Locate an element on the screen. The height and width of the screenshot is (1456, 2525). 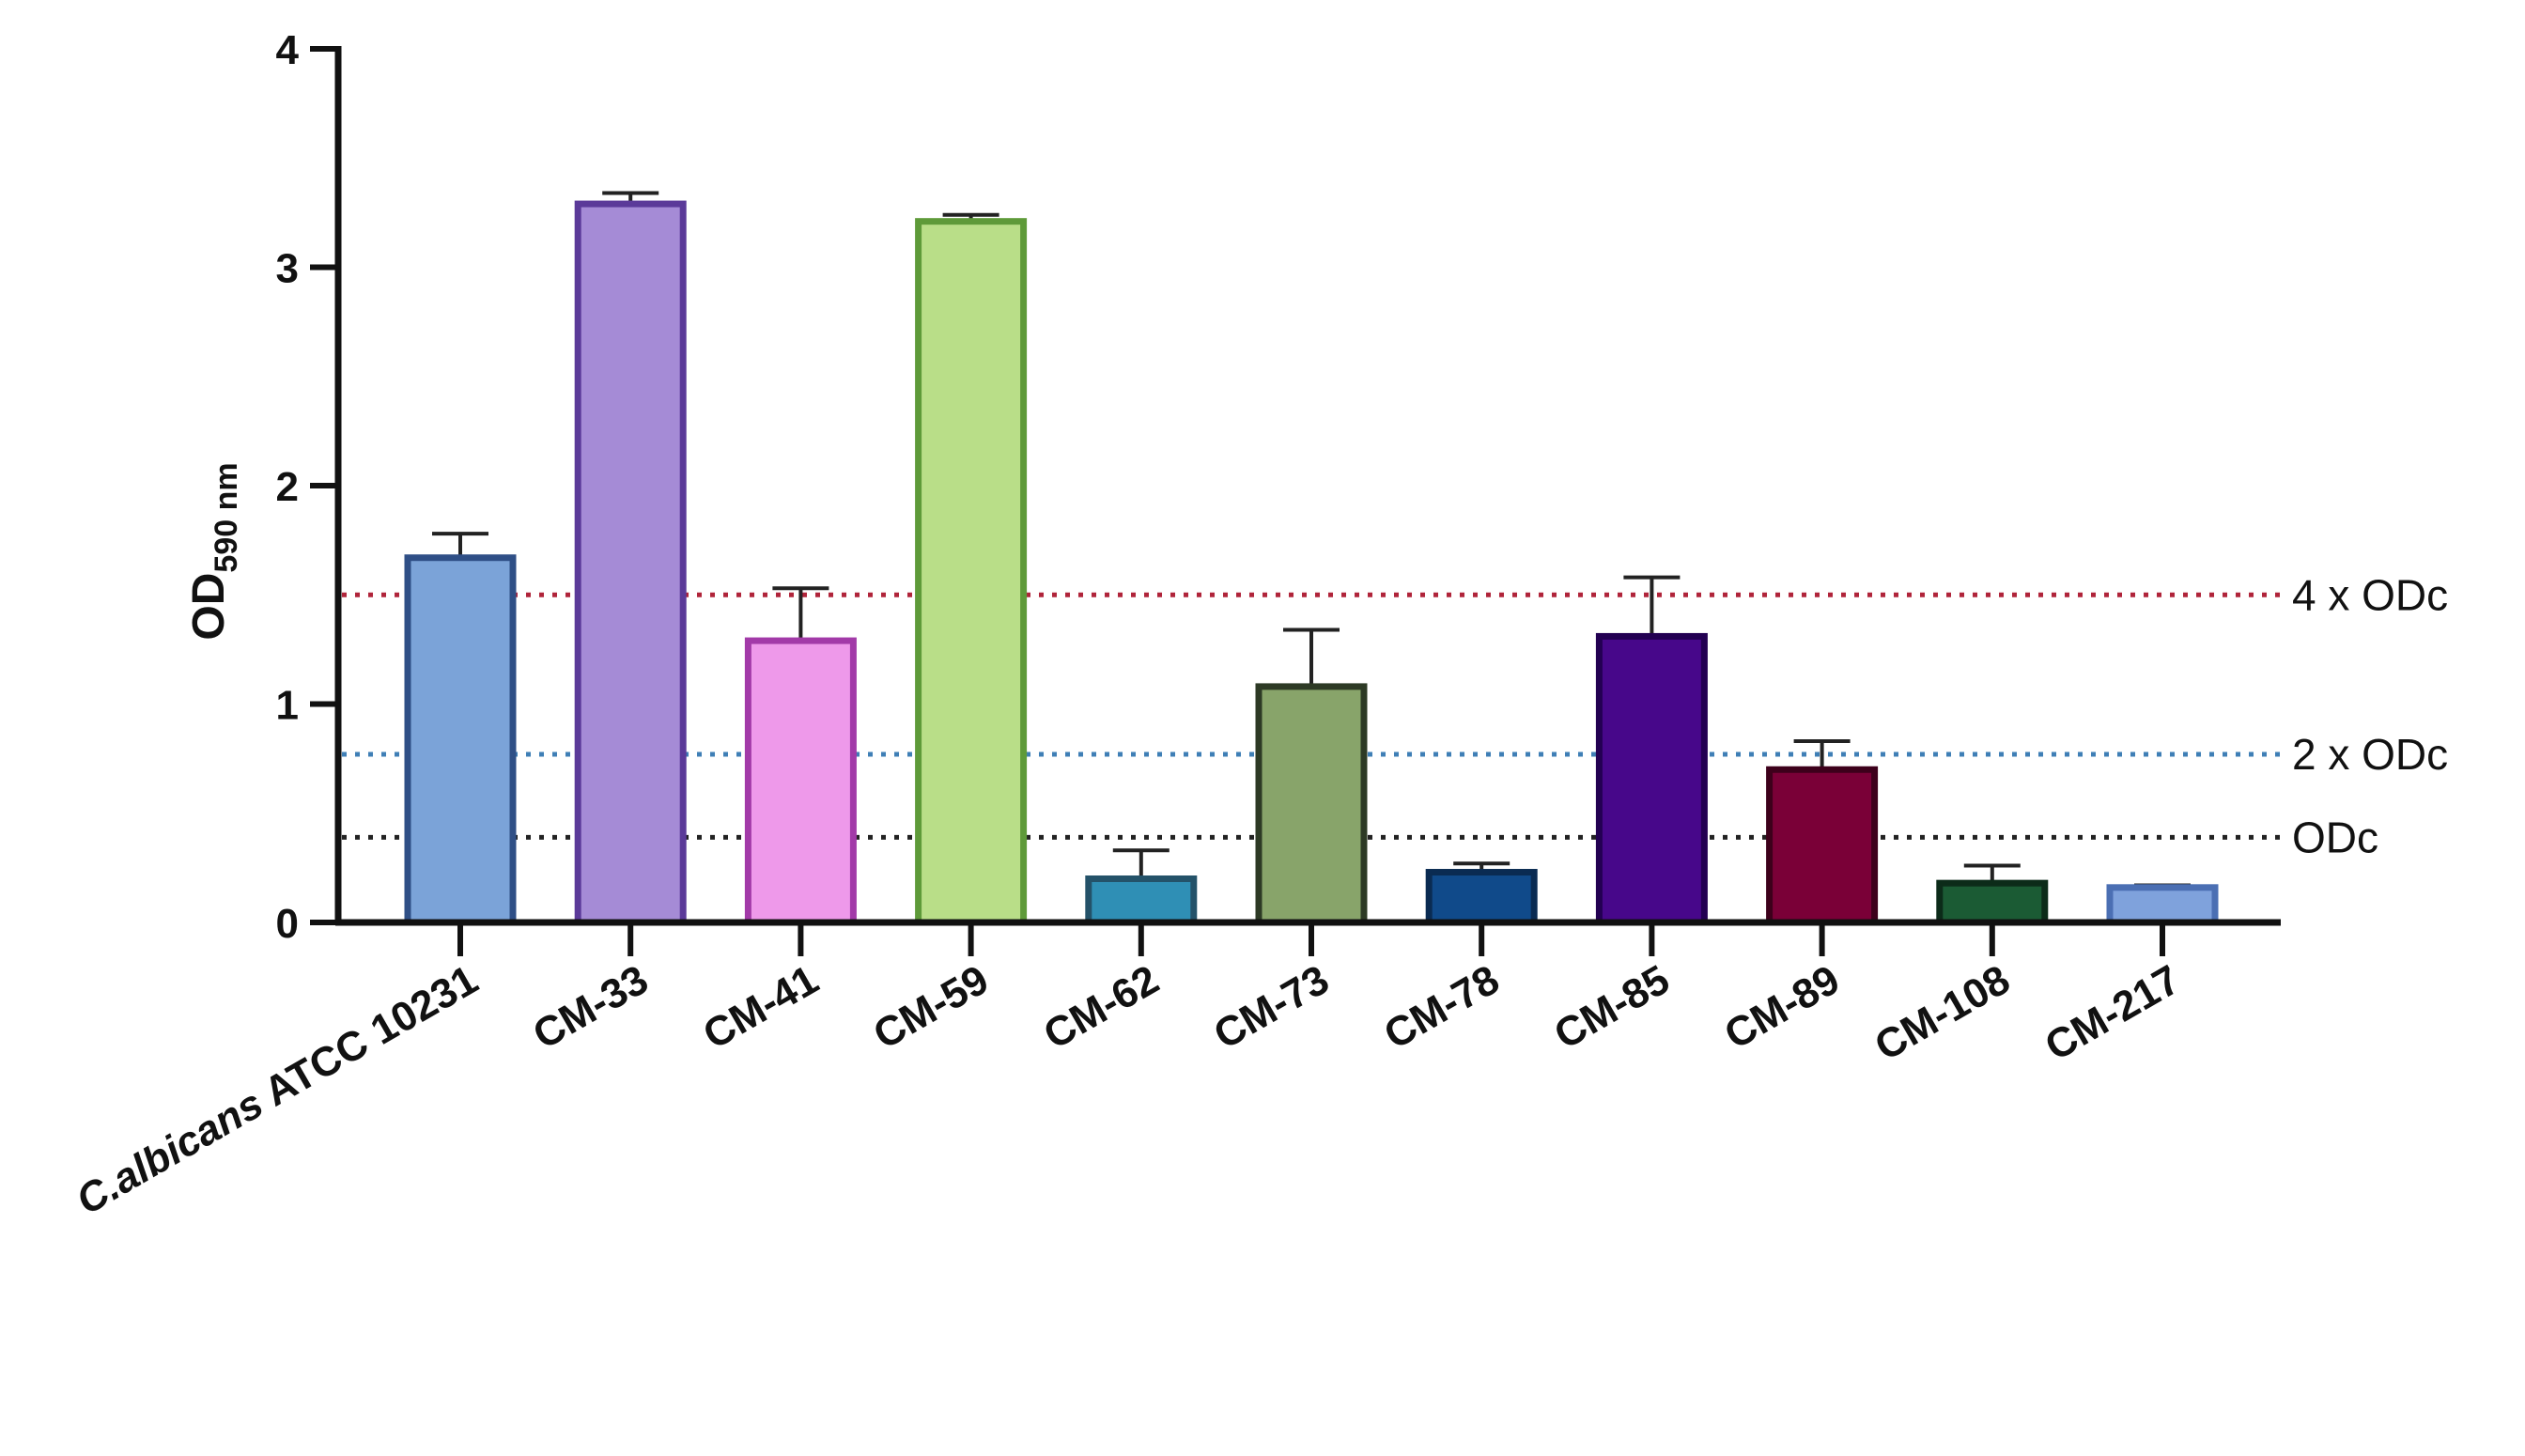
y-tick-label: 0 is located at coordinates (288, 924).